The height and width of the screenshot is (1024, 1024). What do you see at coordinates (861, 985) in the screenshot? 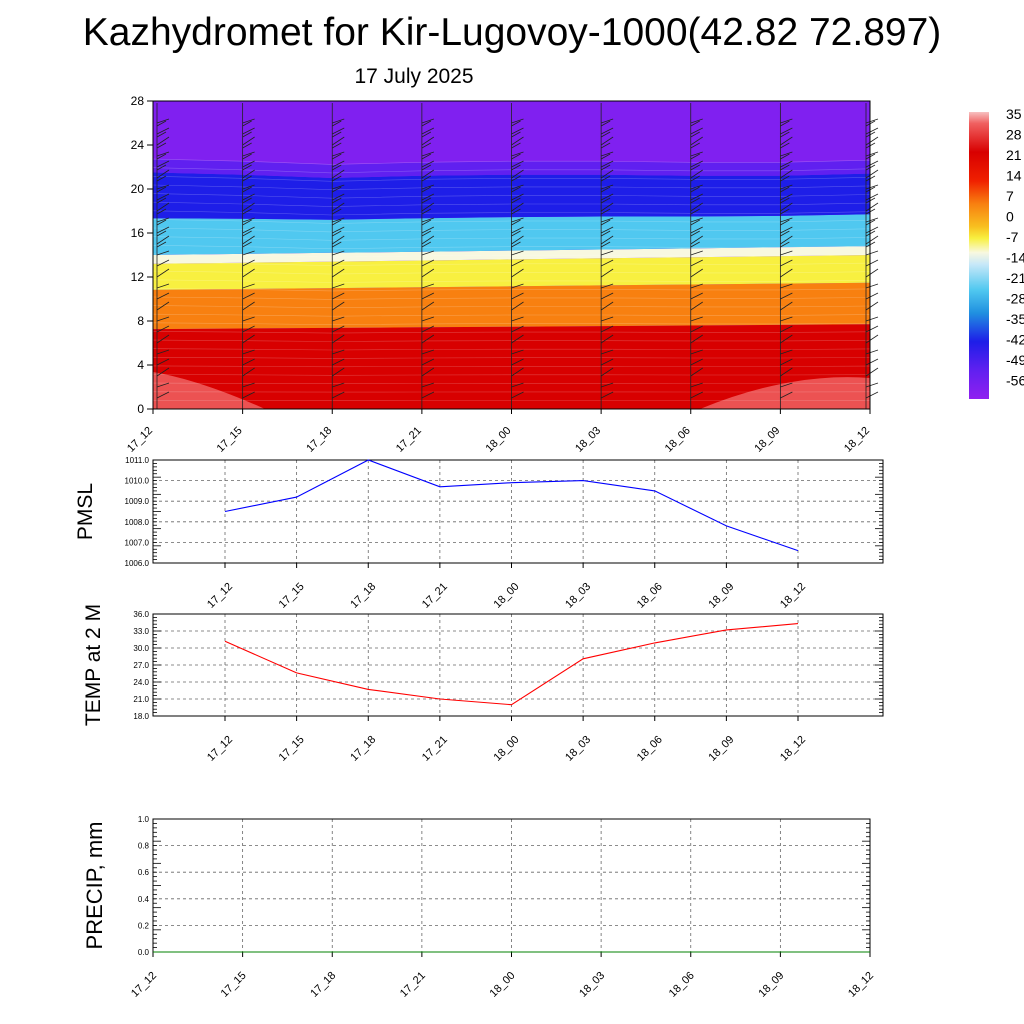
I see `x-tick-label: 18_12` at bounding box center [861, 985].